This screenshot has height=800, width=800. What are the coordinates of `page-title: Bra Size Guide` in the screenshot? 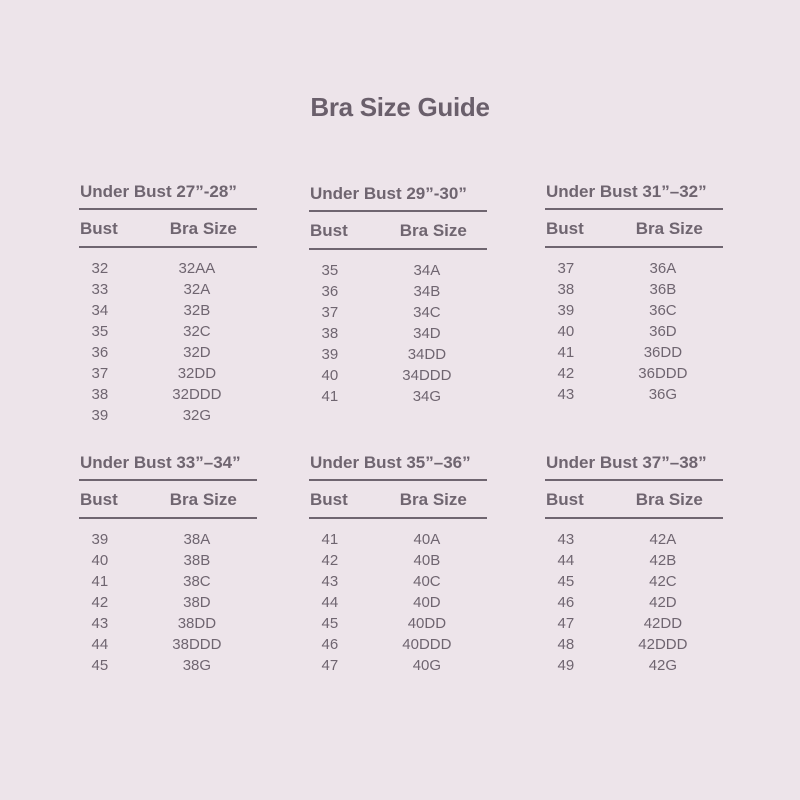 It's located at (400, 107).